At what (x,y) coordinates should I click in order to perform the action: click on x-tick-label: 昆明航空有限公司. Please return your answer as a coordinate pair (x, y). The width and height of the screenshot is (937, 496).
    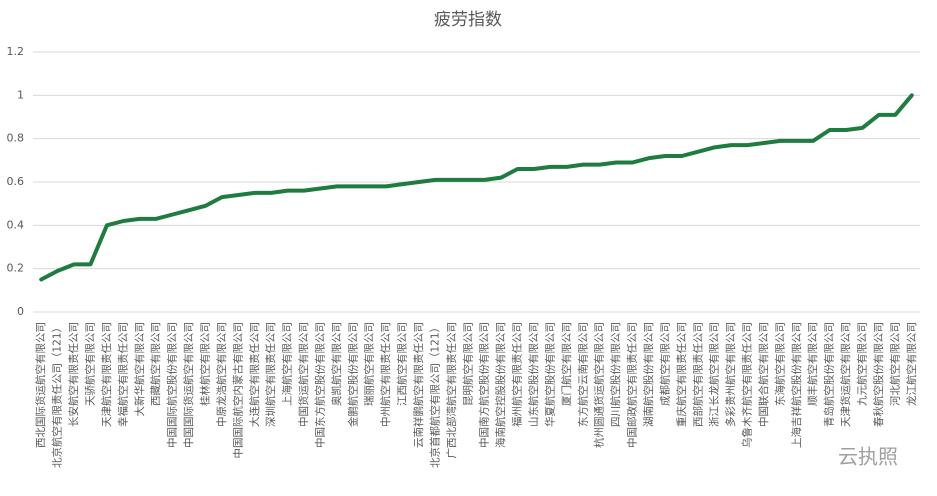
    Looking at the image, I should click on (467, 364).